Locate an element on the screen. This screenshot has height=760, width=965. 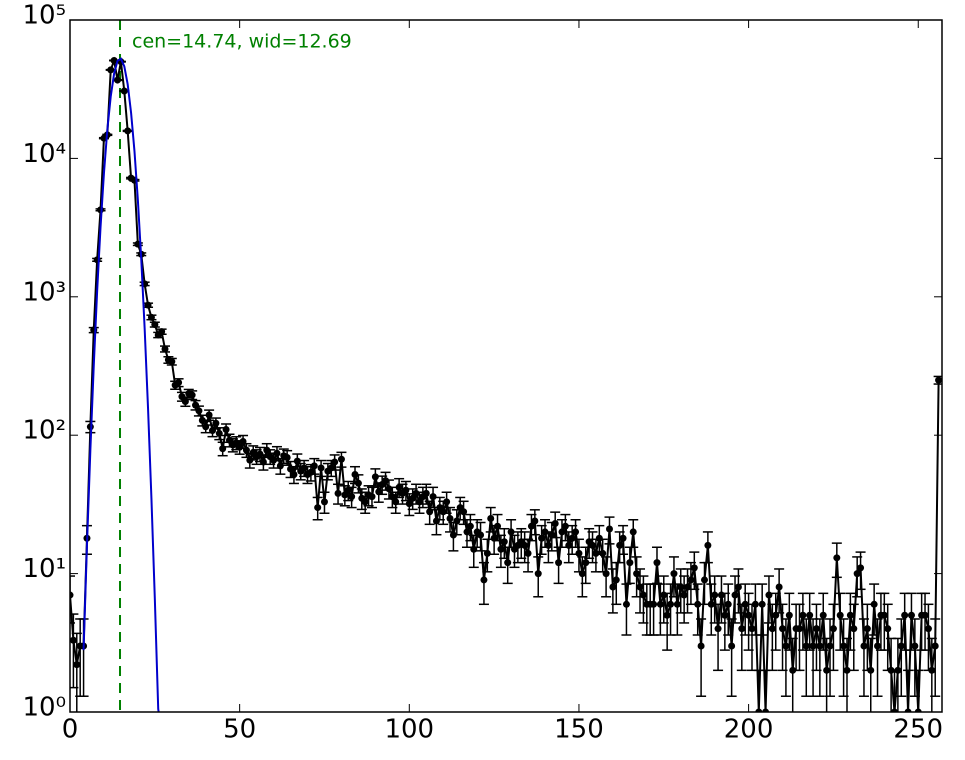
y-tick-label: 10³ is located at coordinates (44, 292).